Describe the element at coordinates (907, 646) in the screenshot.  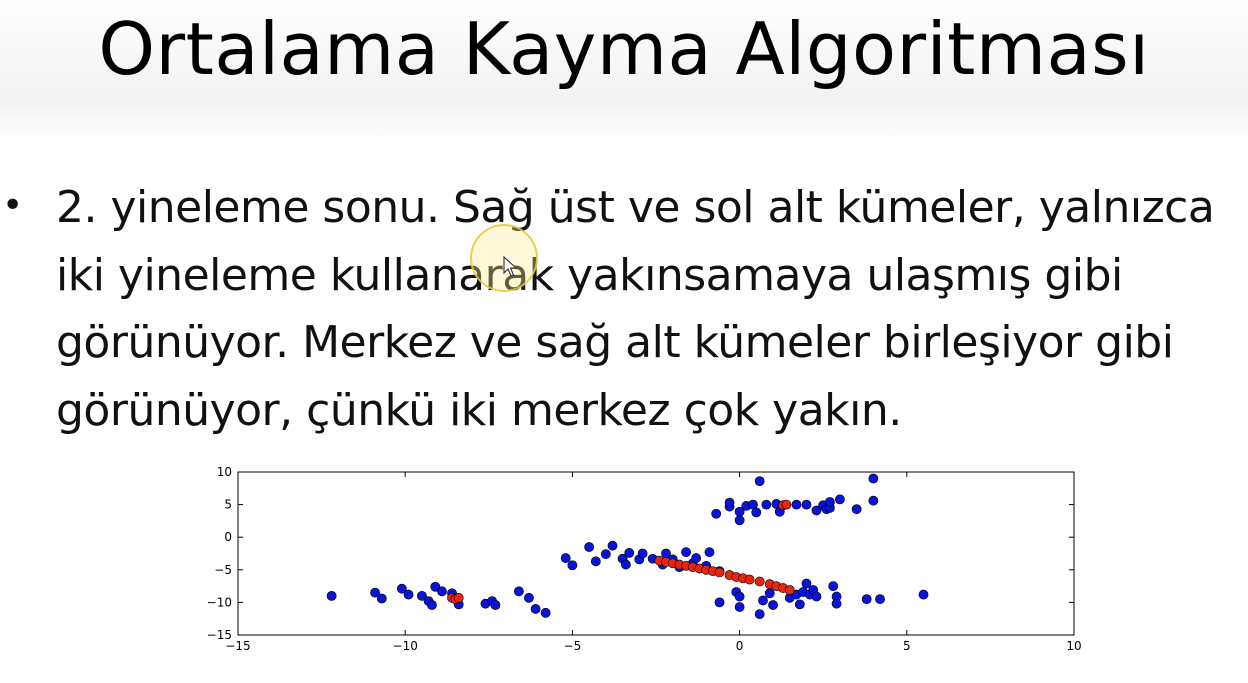
I see `x-tick-label: 5` at that location.